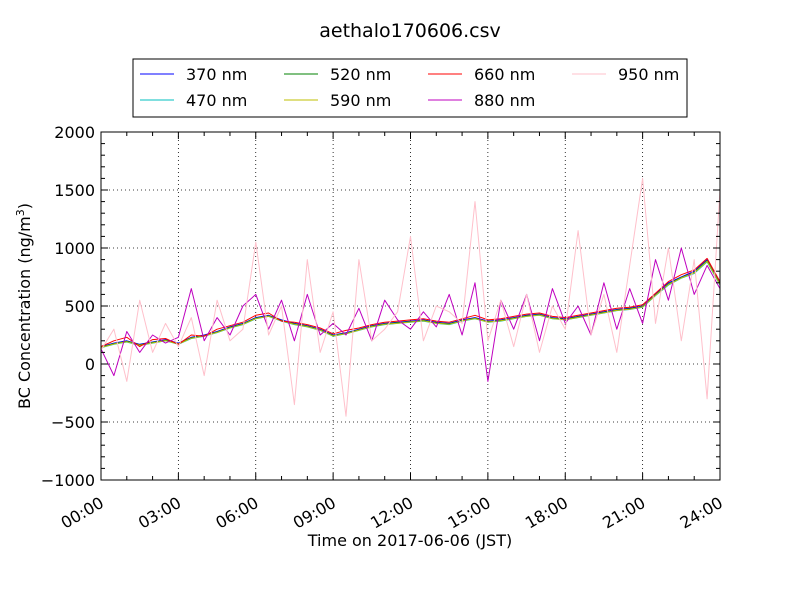  I want to click on legend-label: 470 nm, so click(216, 100).